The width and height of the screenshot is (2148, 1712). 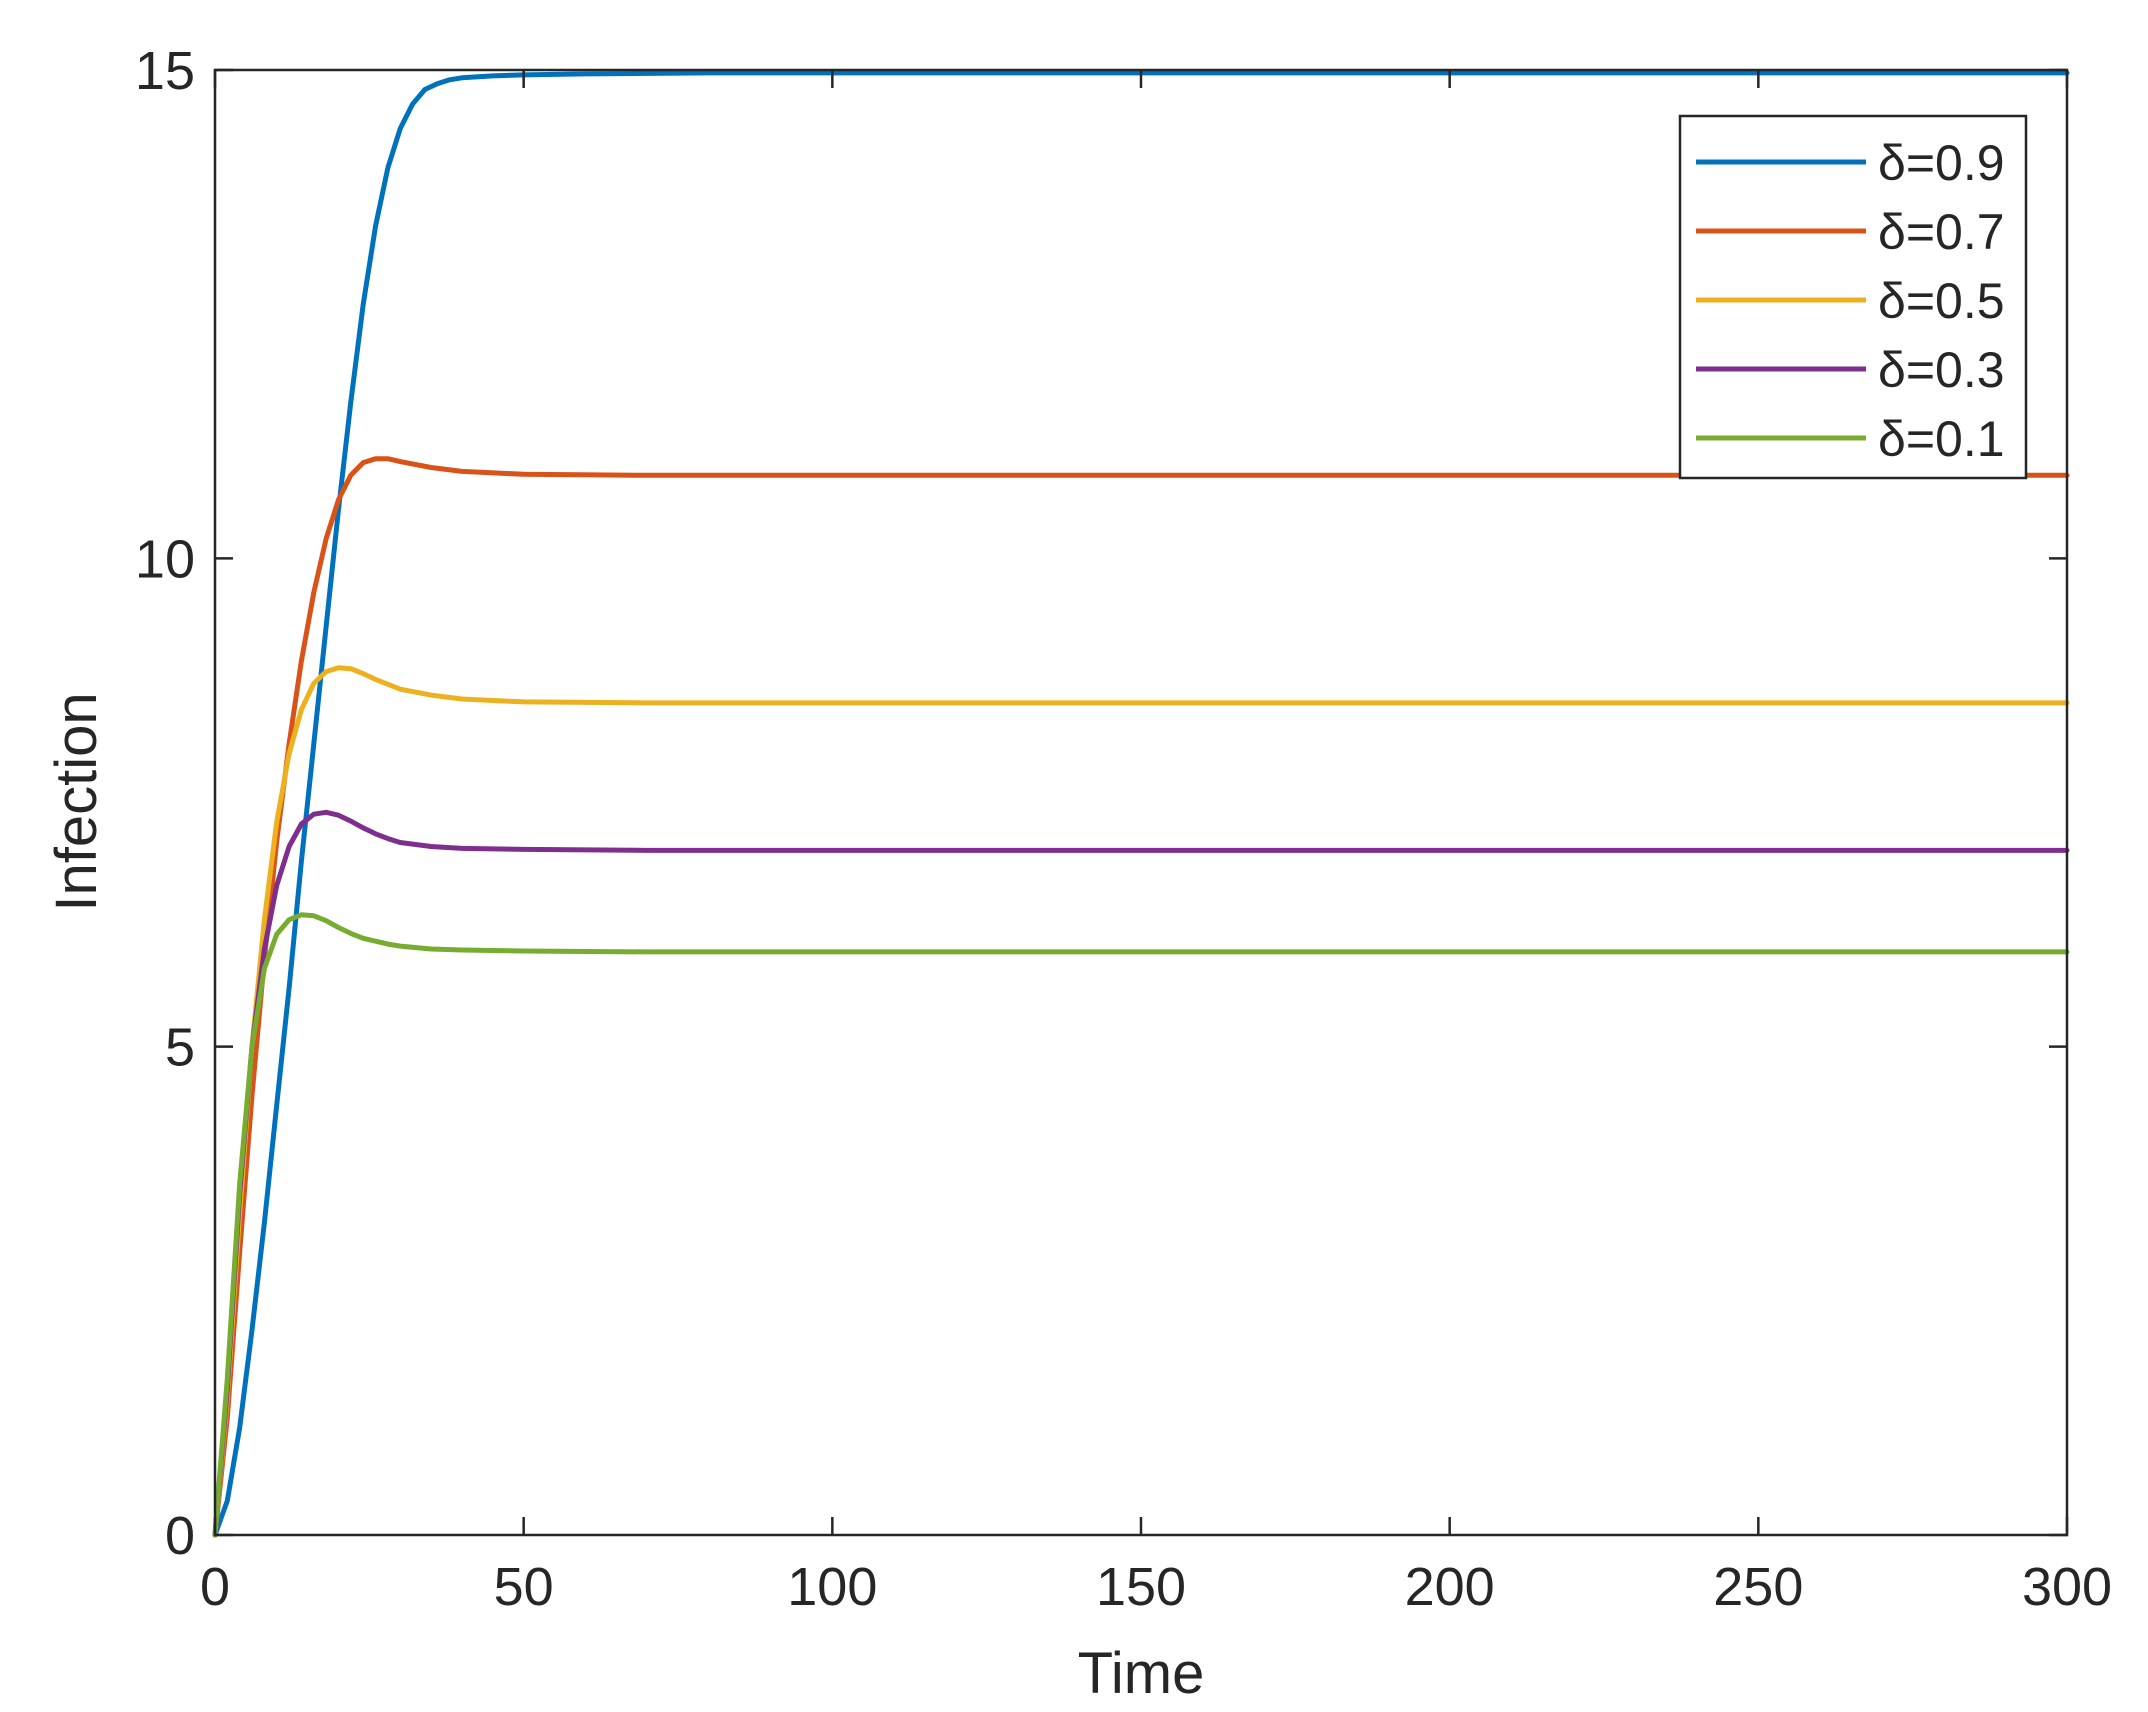 What do you see at coordinates (1941, 163) in the screenshot?
I see `legend-label-0: δ=0.9` at bounding box center [1941, 163].